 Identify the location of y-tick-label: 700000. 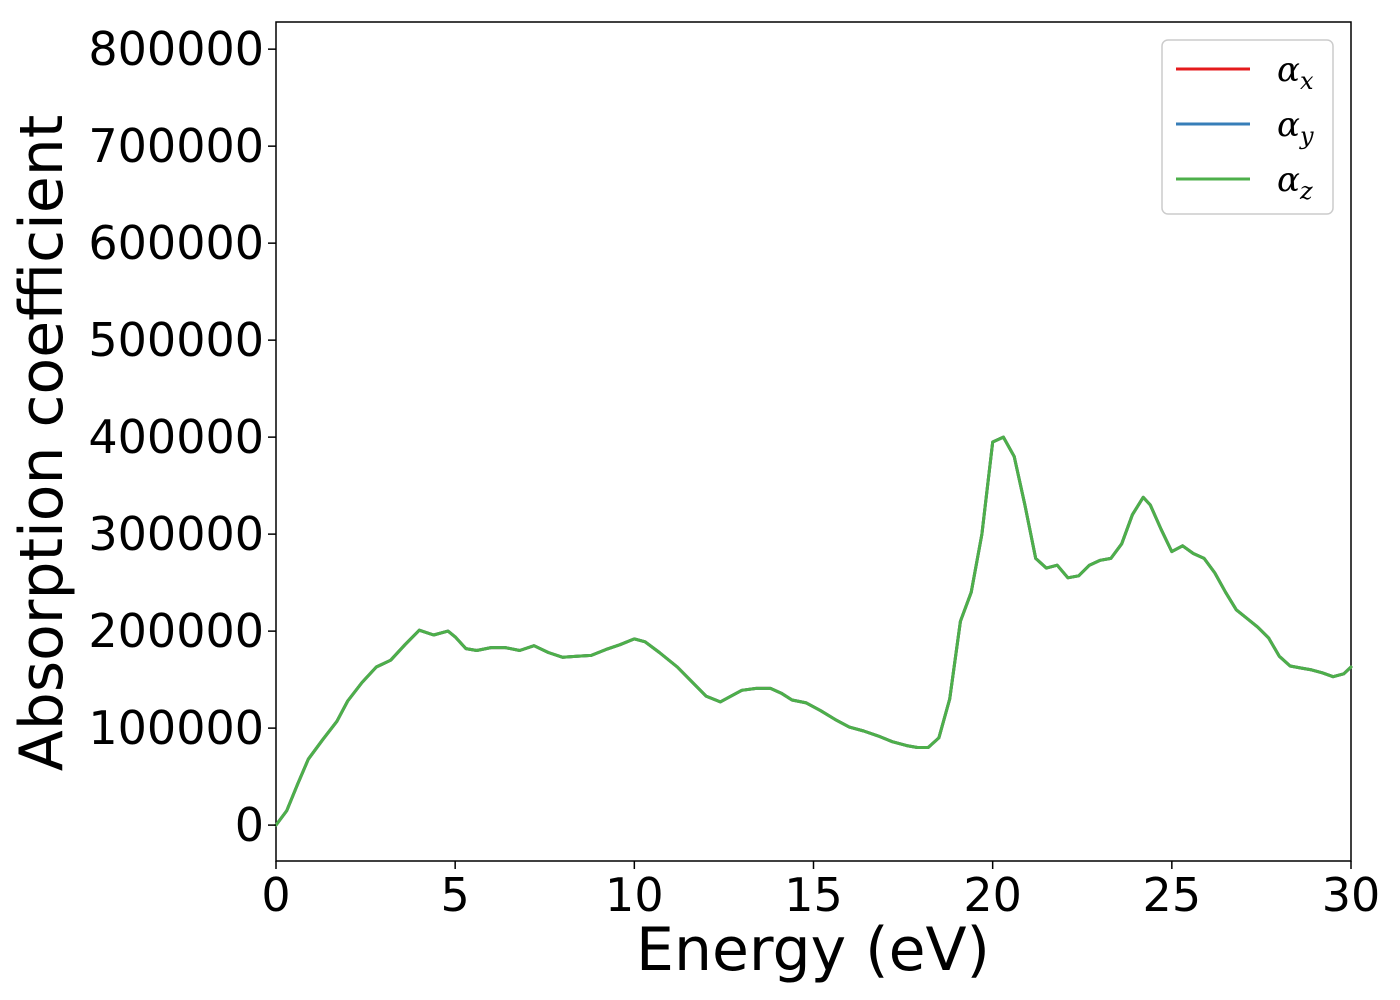
(176, 146).